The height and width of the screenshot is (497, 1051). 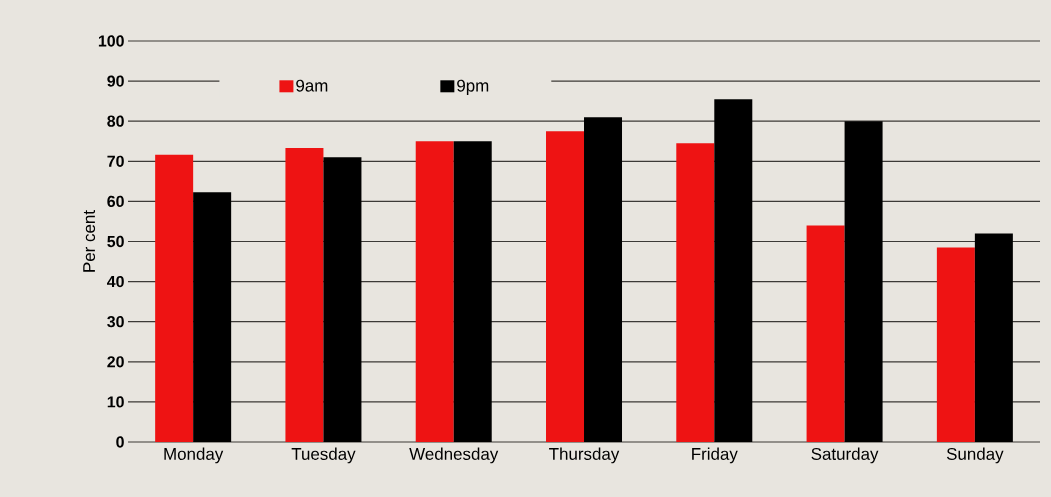 I want to click on x-tick-label: Thursday, so click(x=584, y=455).